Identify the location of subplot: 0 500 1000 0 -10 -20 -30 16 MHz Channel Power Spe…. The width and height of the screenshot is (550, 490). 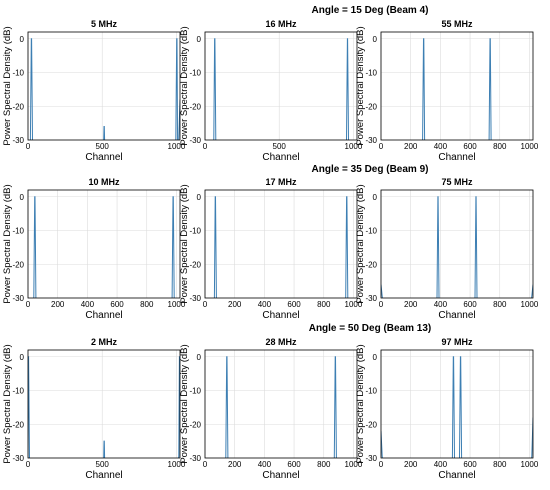
(271, 91).